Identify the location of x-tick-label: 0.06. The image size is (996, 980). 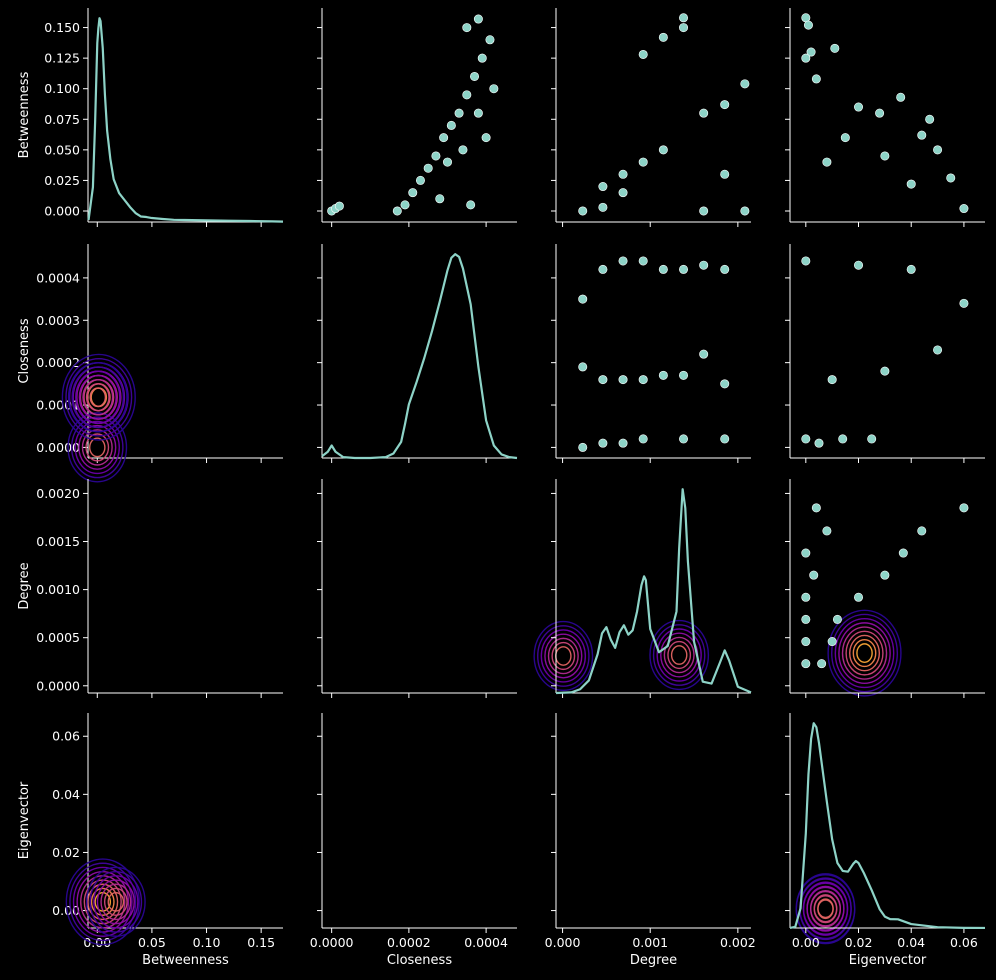
(964, 942).